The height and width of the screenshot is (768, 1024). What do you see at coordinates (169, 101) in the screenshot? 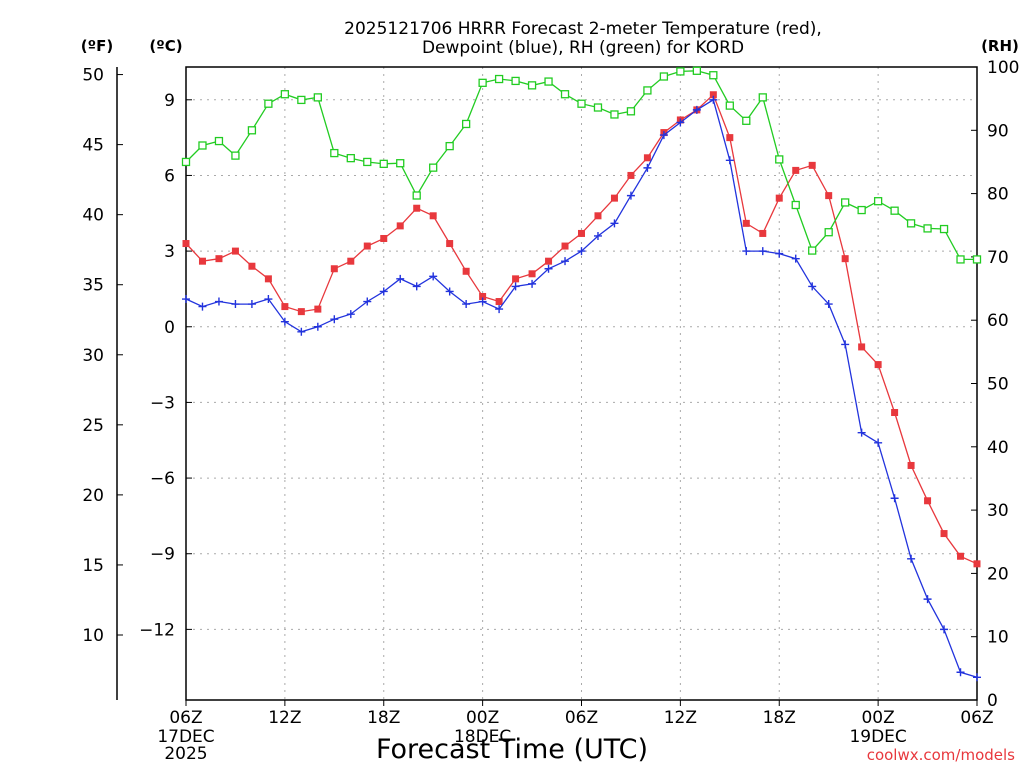
I see `celsius-tick-label: 9` at bounding box center [169, 101].